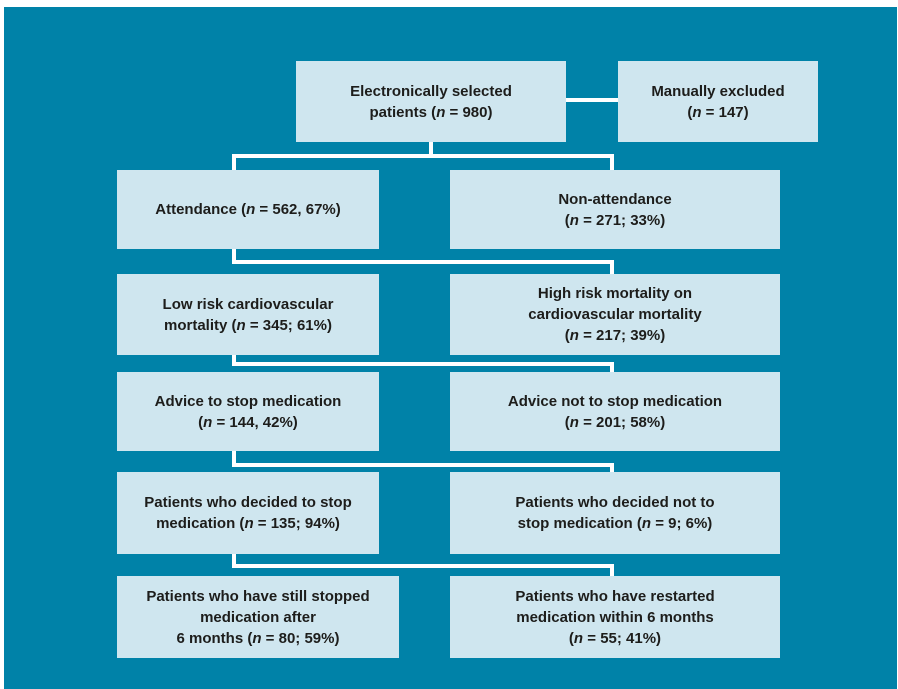 This screenshot has width=898, height=689. Describe the element at coordinates (201, 209) in the screenshot. I see `line-1a: Attendance (` at that location.